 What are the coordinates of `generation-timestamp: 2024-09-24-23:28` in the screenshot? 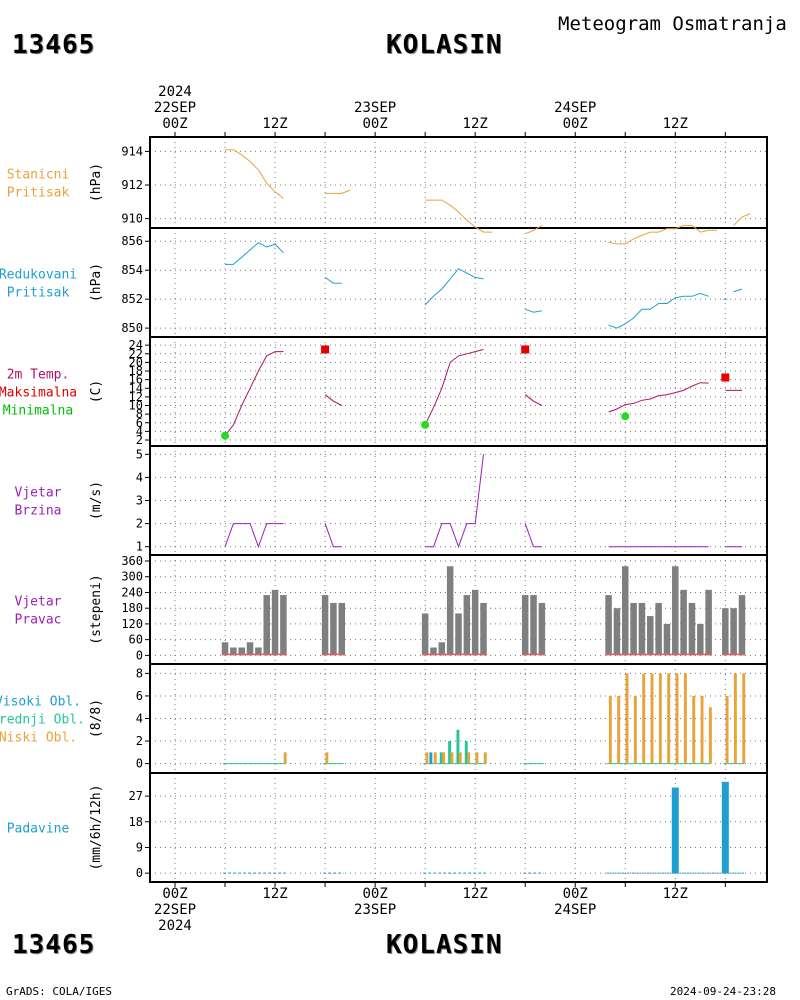 It's located at (723, 991).